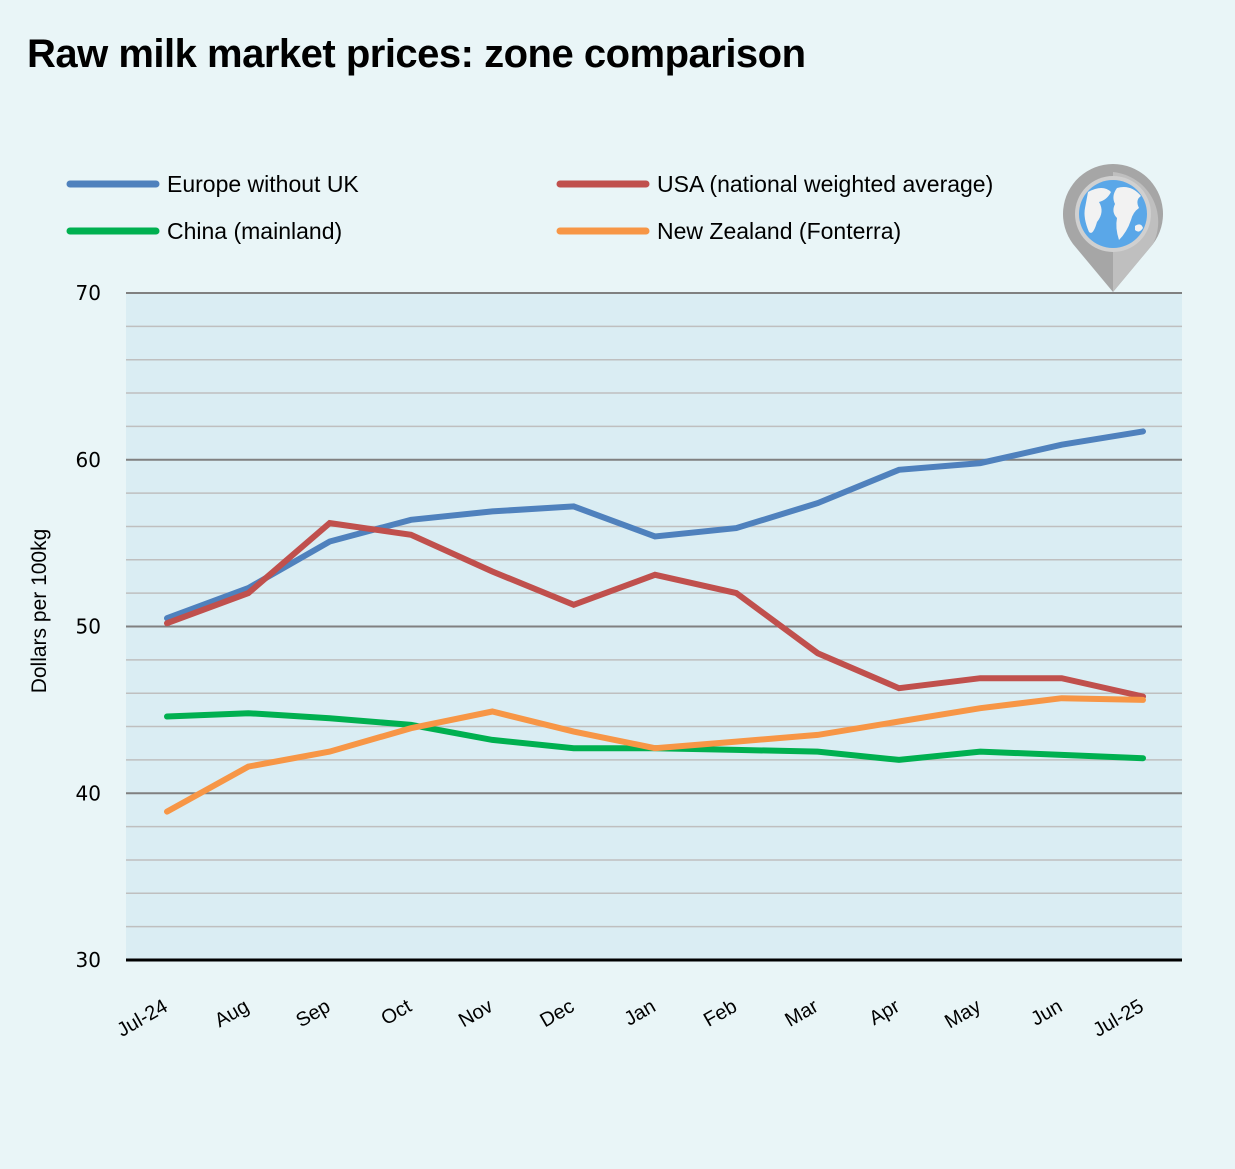  What do you see at coordinates (885, 1012) in the screenshot?
I see `x-tick-label: Apr` at bounding box center [885, 1012].